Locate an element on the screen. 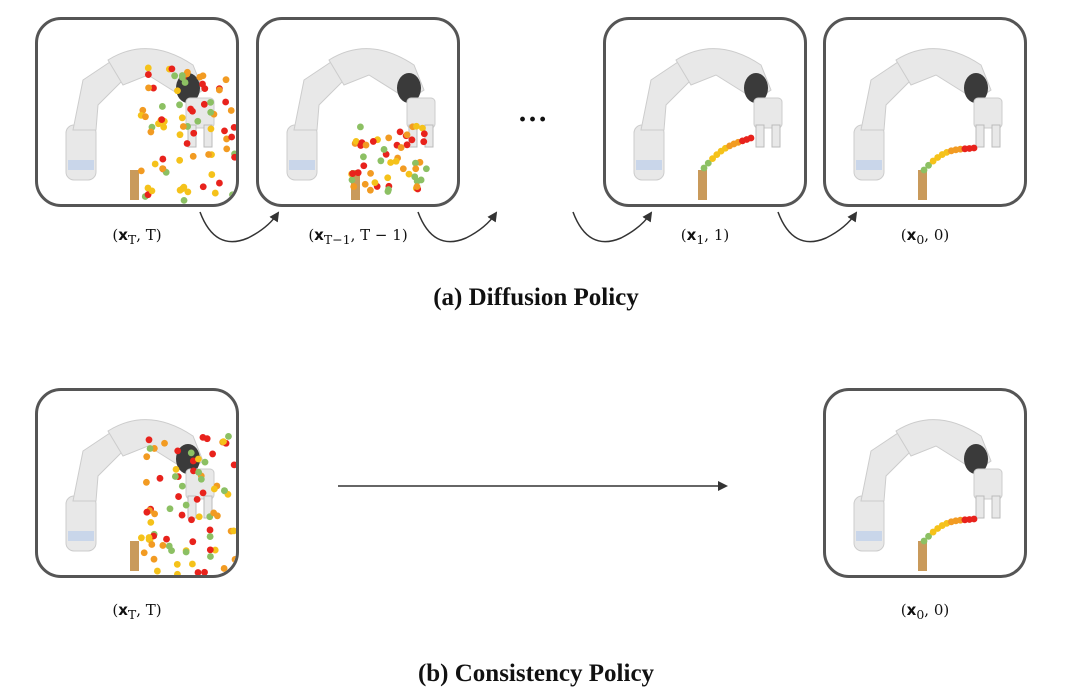 The width and height of the screenshot is (1072, 697). caption-bottom-xT-var: x is located at coordinates (123, 610).